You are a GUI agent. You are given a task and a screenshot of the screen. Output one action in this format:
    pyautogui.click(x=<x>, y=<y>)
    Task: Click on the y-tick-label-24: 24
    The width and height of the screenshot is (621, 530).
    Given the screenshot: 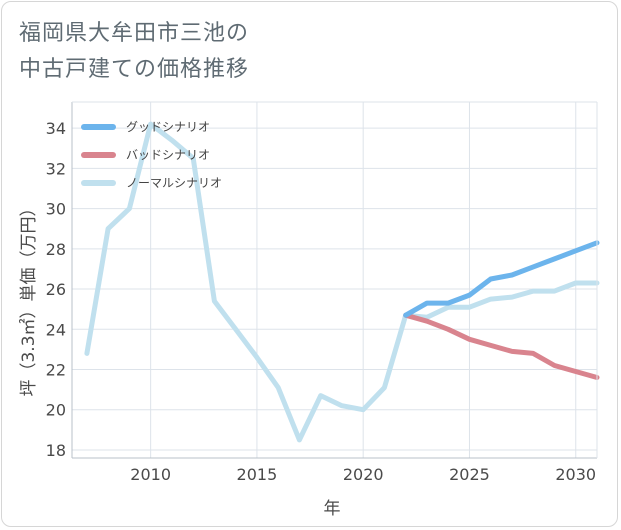 What is the action you would take?
    pyautogui.click(x=56, y=329)
    